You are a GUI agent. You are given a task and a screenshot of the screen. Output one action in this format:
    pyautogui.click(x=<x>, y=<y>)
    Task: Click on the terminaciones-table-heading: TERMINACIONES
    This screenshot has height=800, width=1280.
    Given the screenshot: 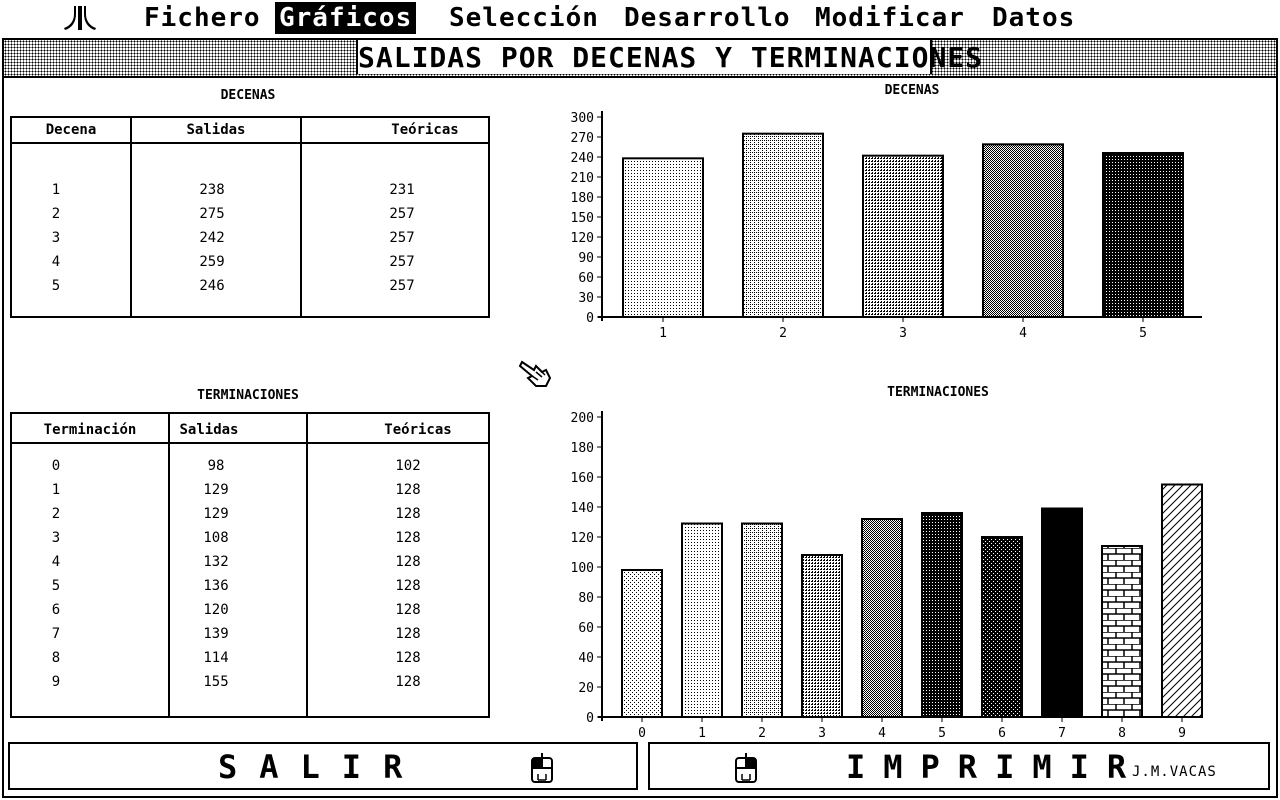 What is the action you would take?
    pyautogui.click(x=248, y=395)
    